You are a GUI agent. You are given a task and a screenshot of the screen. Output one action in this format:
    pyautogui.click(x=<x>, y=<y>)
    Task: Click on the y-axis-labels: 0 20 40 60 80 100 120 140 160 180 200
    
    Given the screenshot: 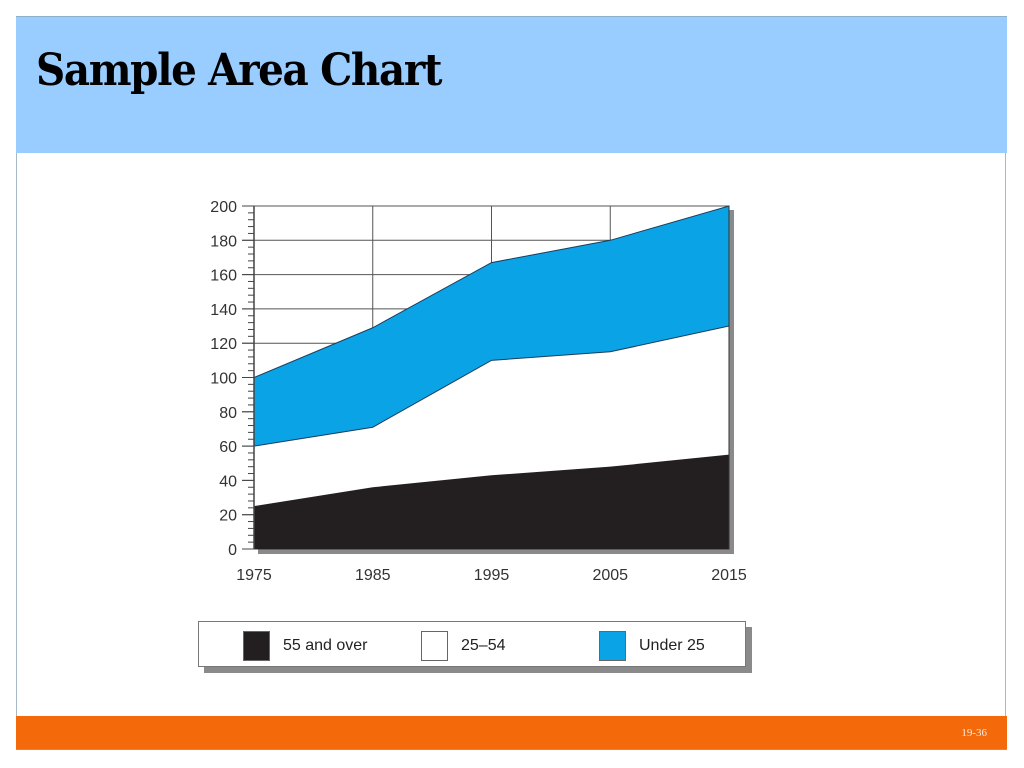 What is the action you would take?
    pyautogui.click(x=223, y=379)
    